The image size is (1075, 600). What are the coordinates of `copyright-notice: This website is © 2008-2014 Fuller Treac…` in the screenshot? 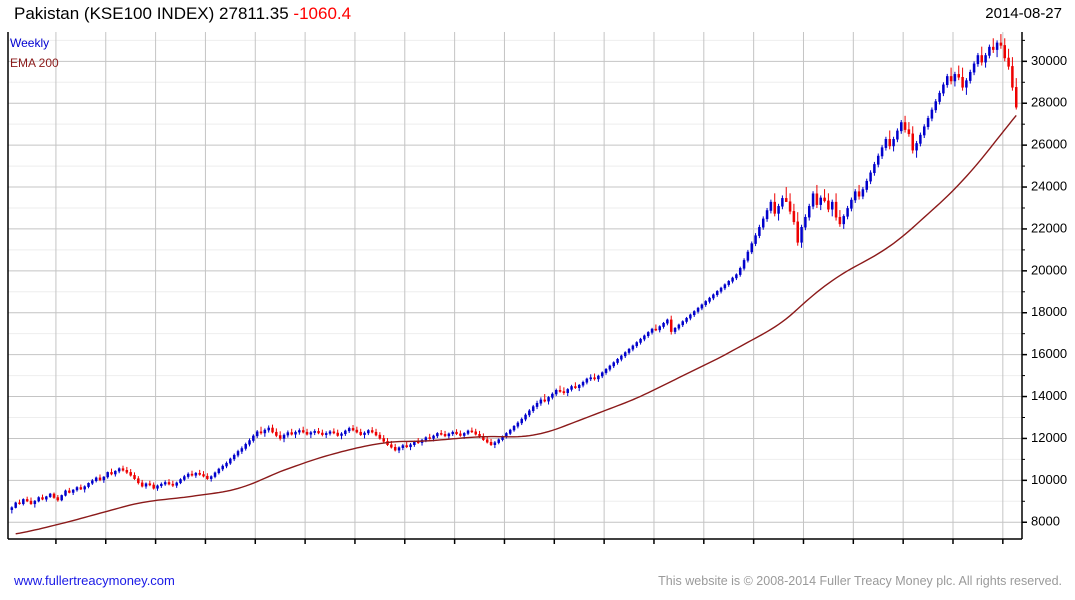 It's located at (860, 581).